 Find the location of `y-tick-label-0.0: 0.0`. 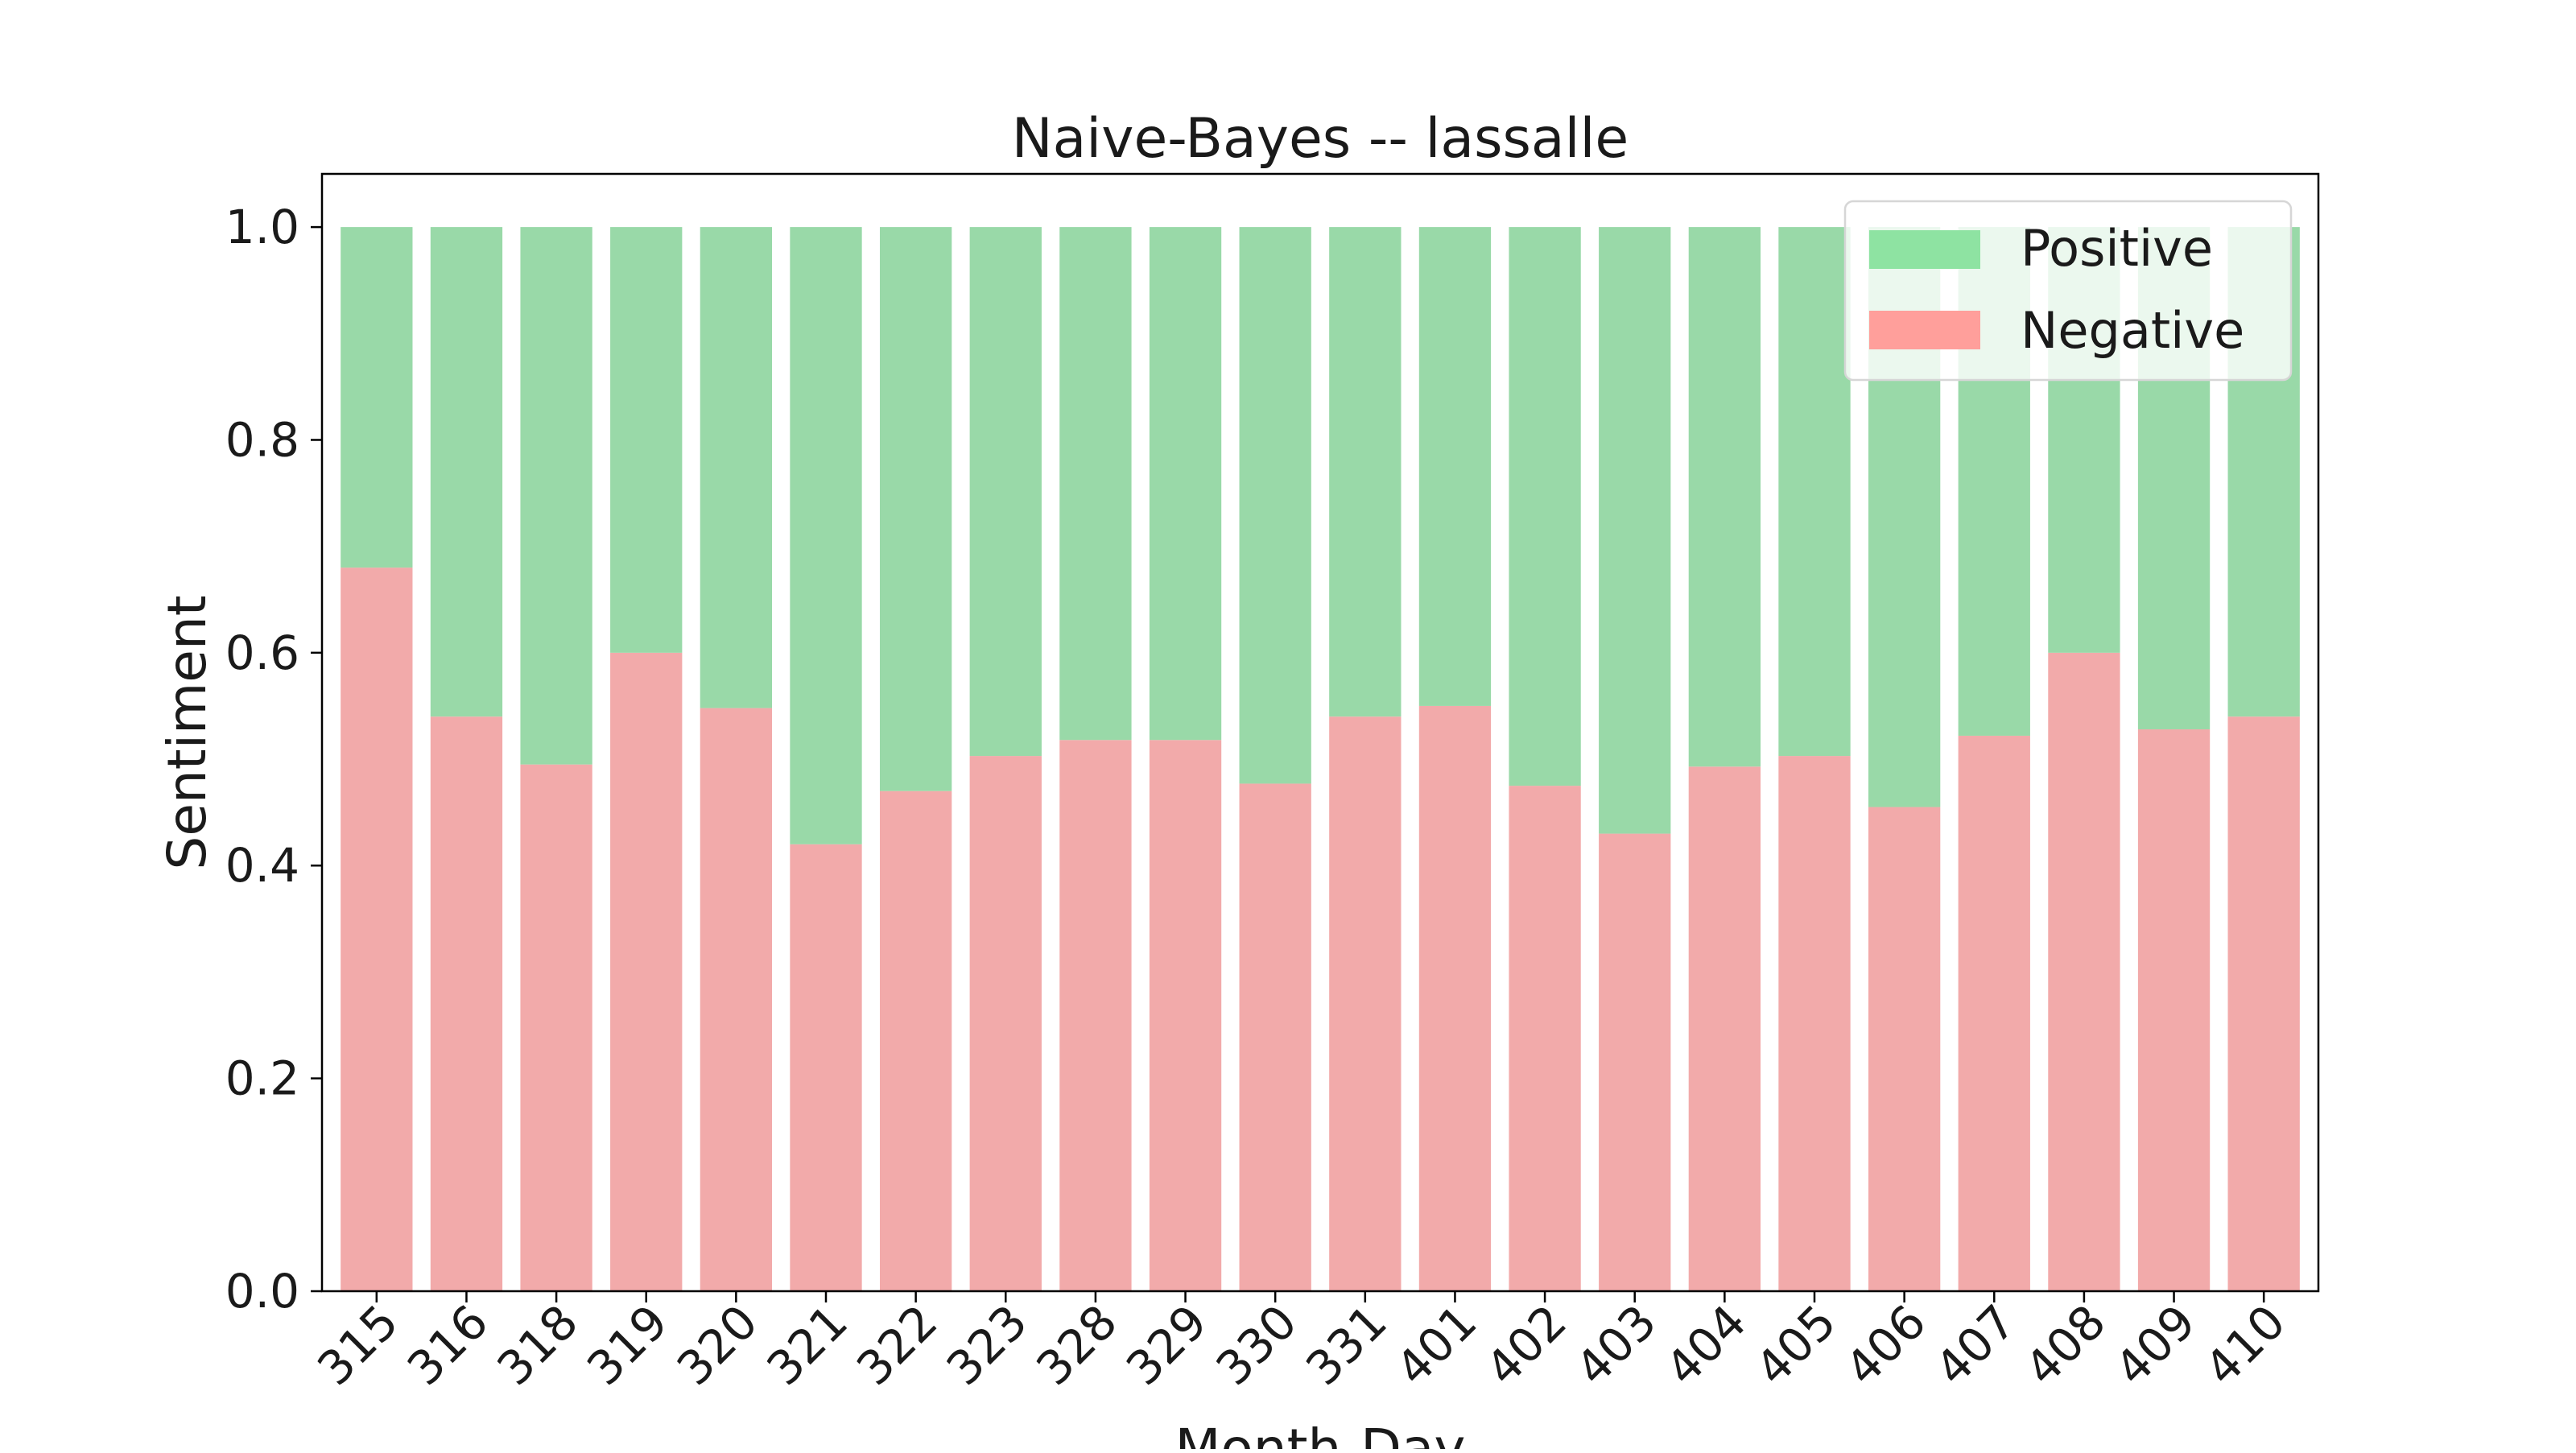

y-tick-label-0.0: 0.0 is located at coordinates (262, 1292).